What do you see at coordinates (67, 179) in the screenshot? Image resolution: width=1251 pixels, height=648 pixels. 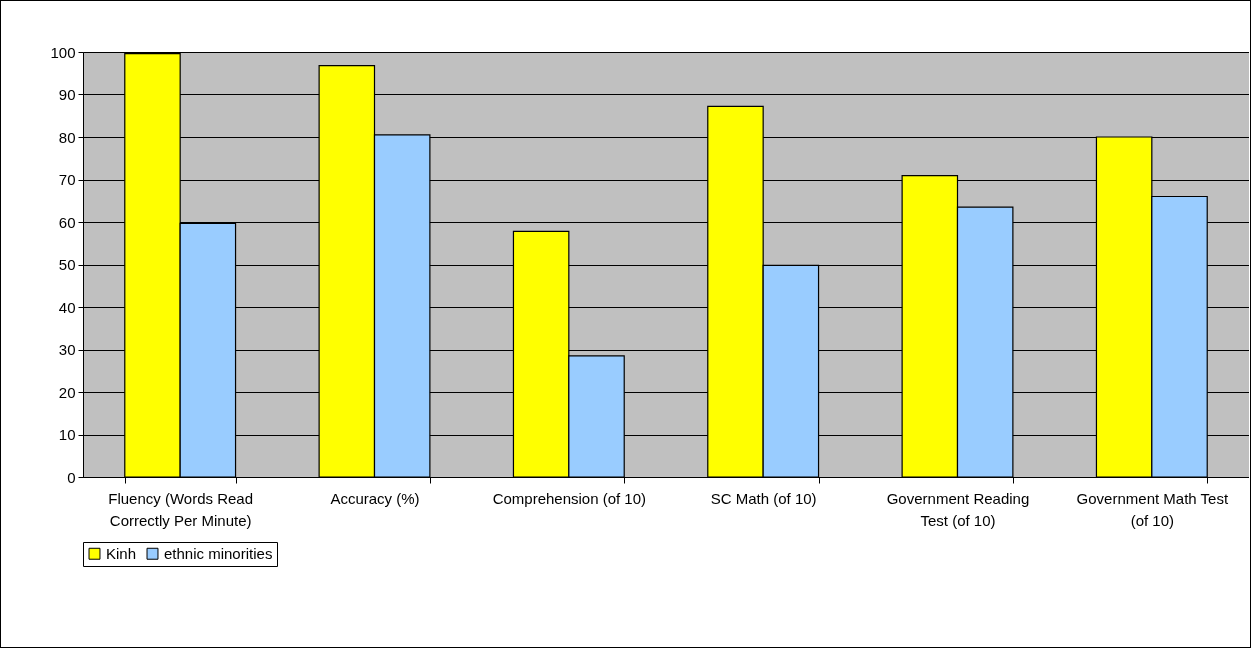 I see `y-tick-label: 70` at bounding box center [67, 179].